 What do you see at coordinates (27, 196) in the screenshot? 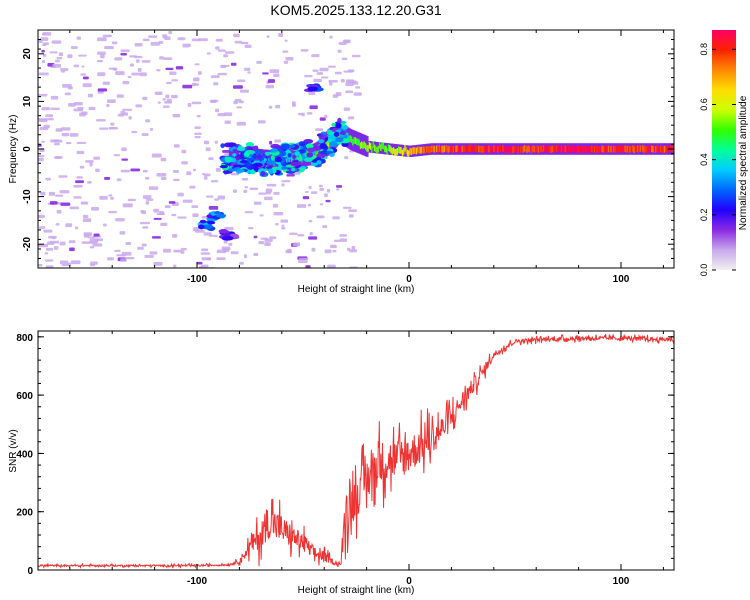
I see `spectrogram-ytick-label: -10` at bounding box center [27, 196].